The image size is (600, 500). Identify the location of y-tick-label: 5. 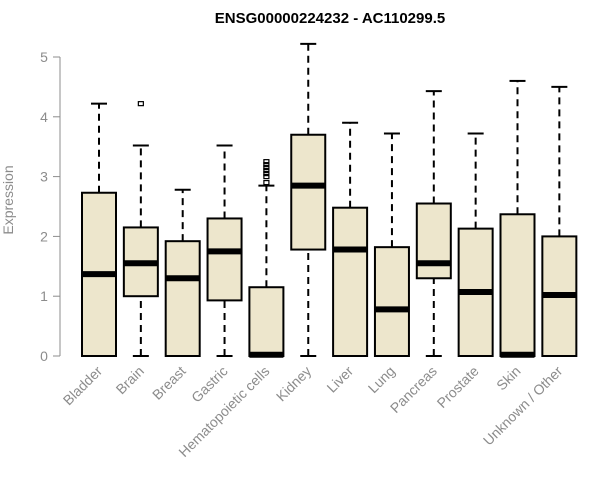
(44, 57).